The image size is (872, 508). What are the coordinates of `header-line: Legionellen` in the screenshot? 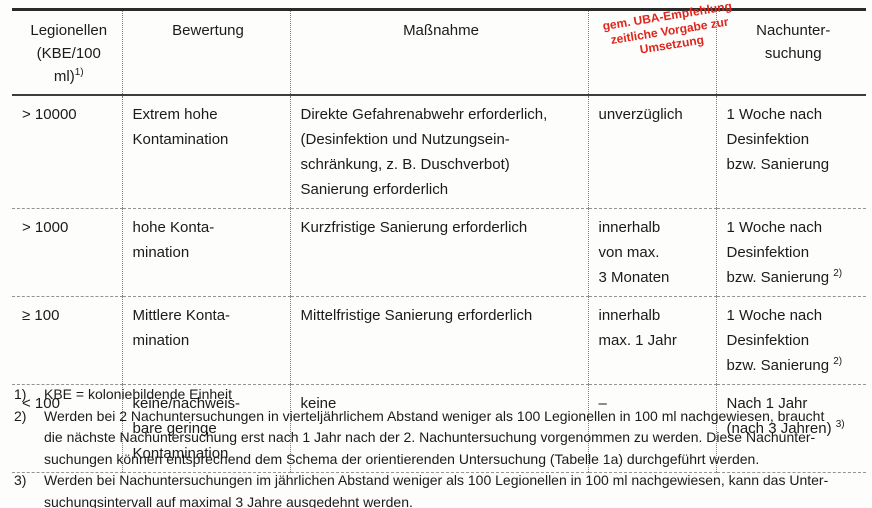 It's located at (69, 30).